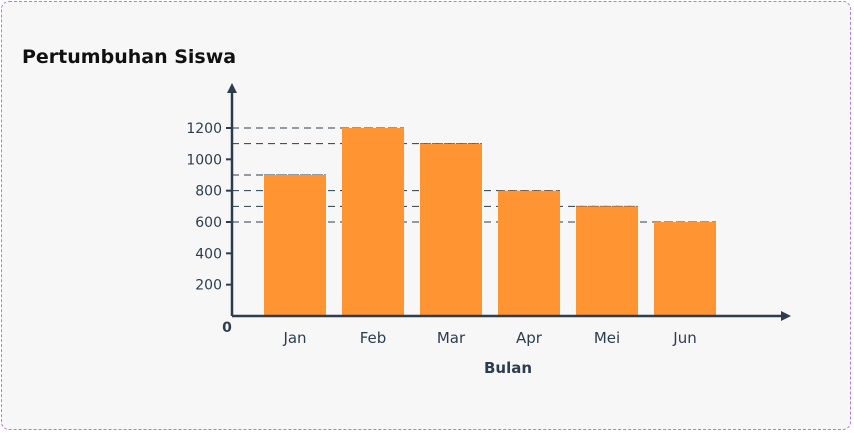 Image resolution: width=854 pixels, height=433 pixels. I want to click on origin-label: 0, so click(227, 328).